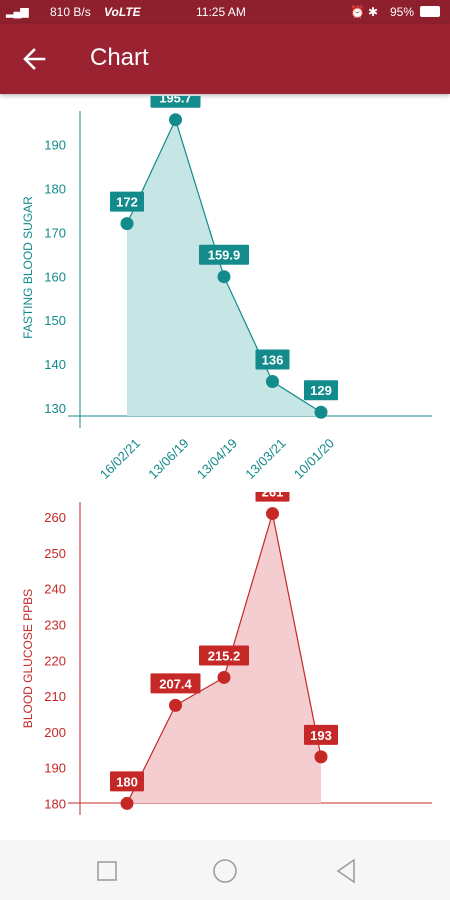 Image resolution: width=450 pixels, height=900 pixels. I want to click on bluetooth-icon: ✱, so click(373, 12).